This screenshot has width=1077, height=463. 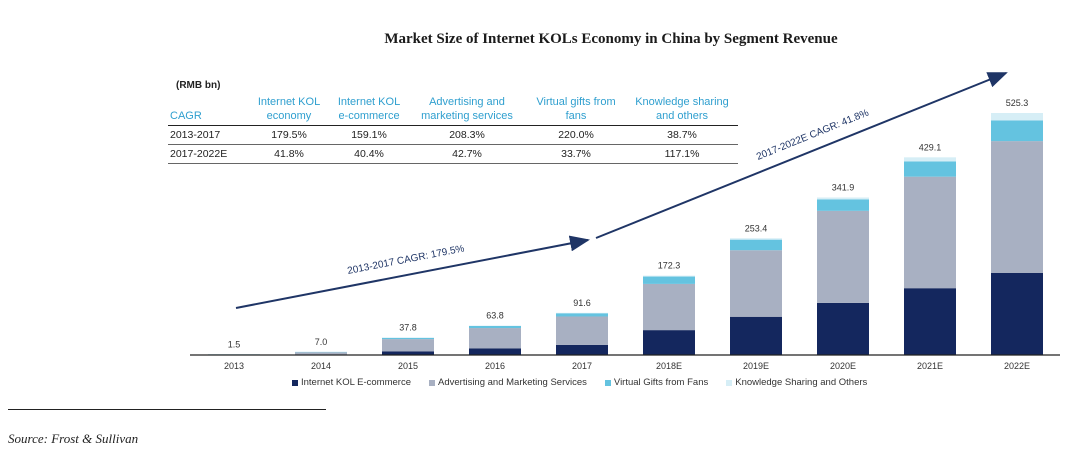 What do you see at coordinates (669, 280) in the screenshot?
I see `bar-segment-2018E-s2` at bounding box center [669, 280].